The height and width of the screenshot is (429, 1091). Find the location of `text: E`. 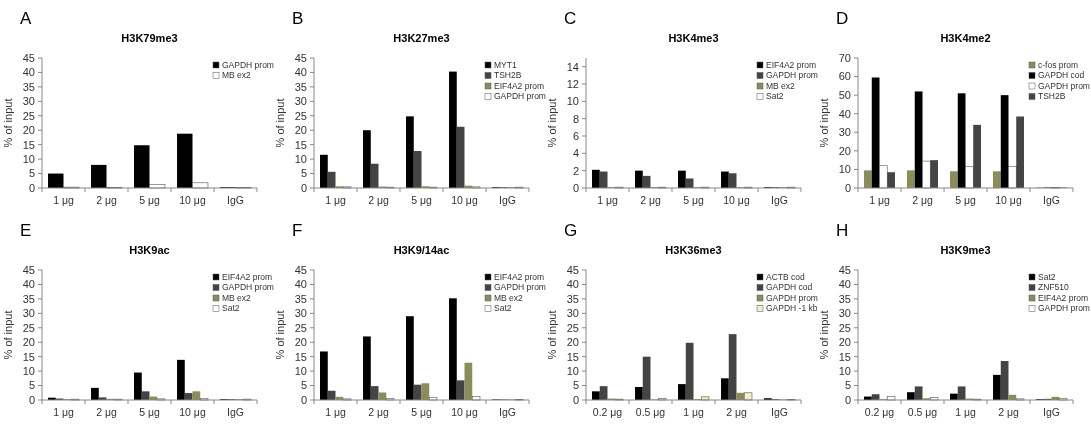

text: E is located at coordinates (26, 230).